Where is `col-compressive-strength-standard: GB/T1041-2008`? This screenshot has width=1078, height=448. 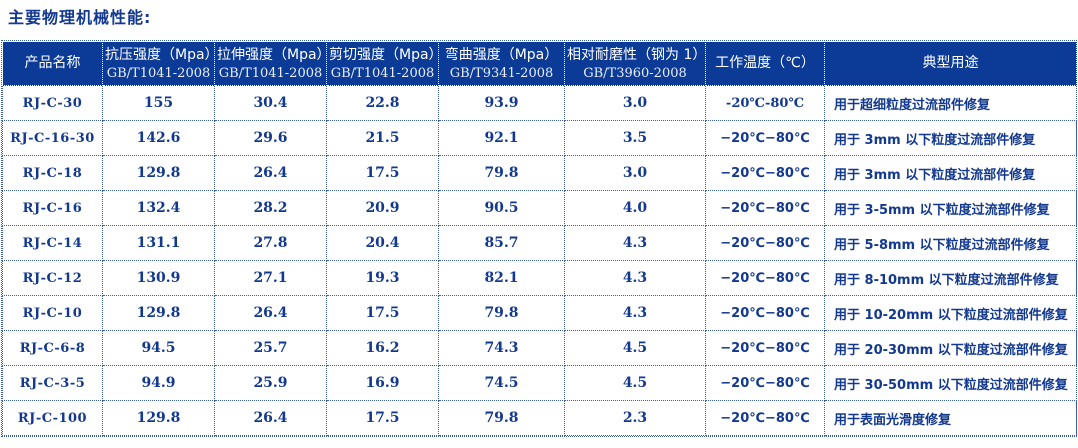 col-compressive-strength-standard: GB/T1041-2008 is located at coordinates (158, 73).